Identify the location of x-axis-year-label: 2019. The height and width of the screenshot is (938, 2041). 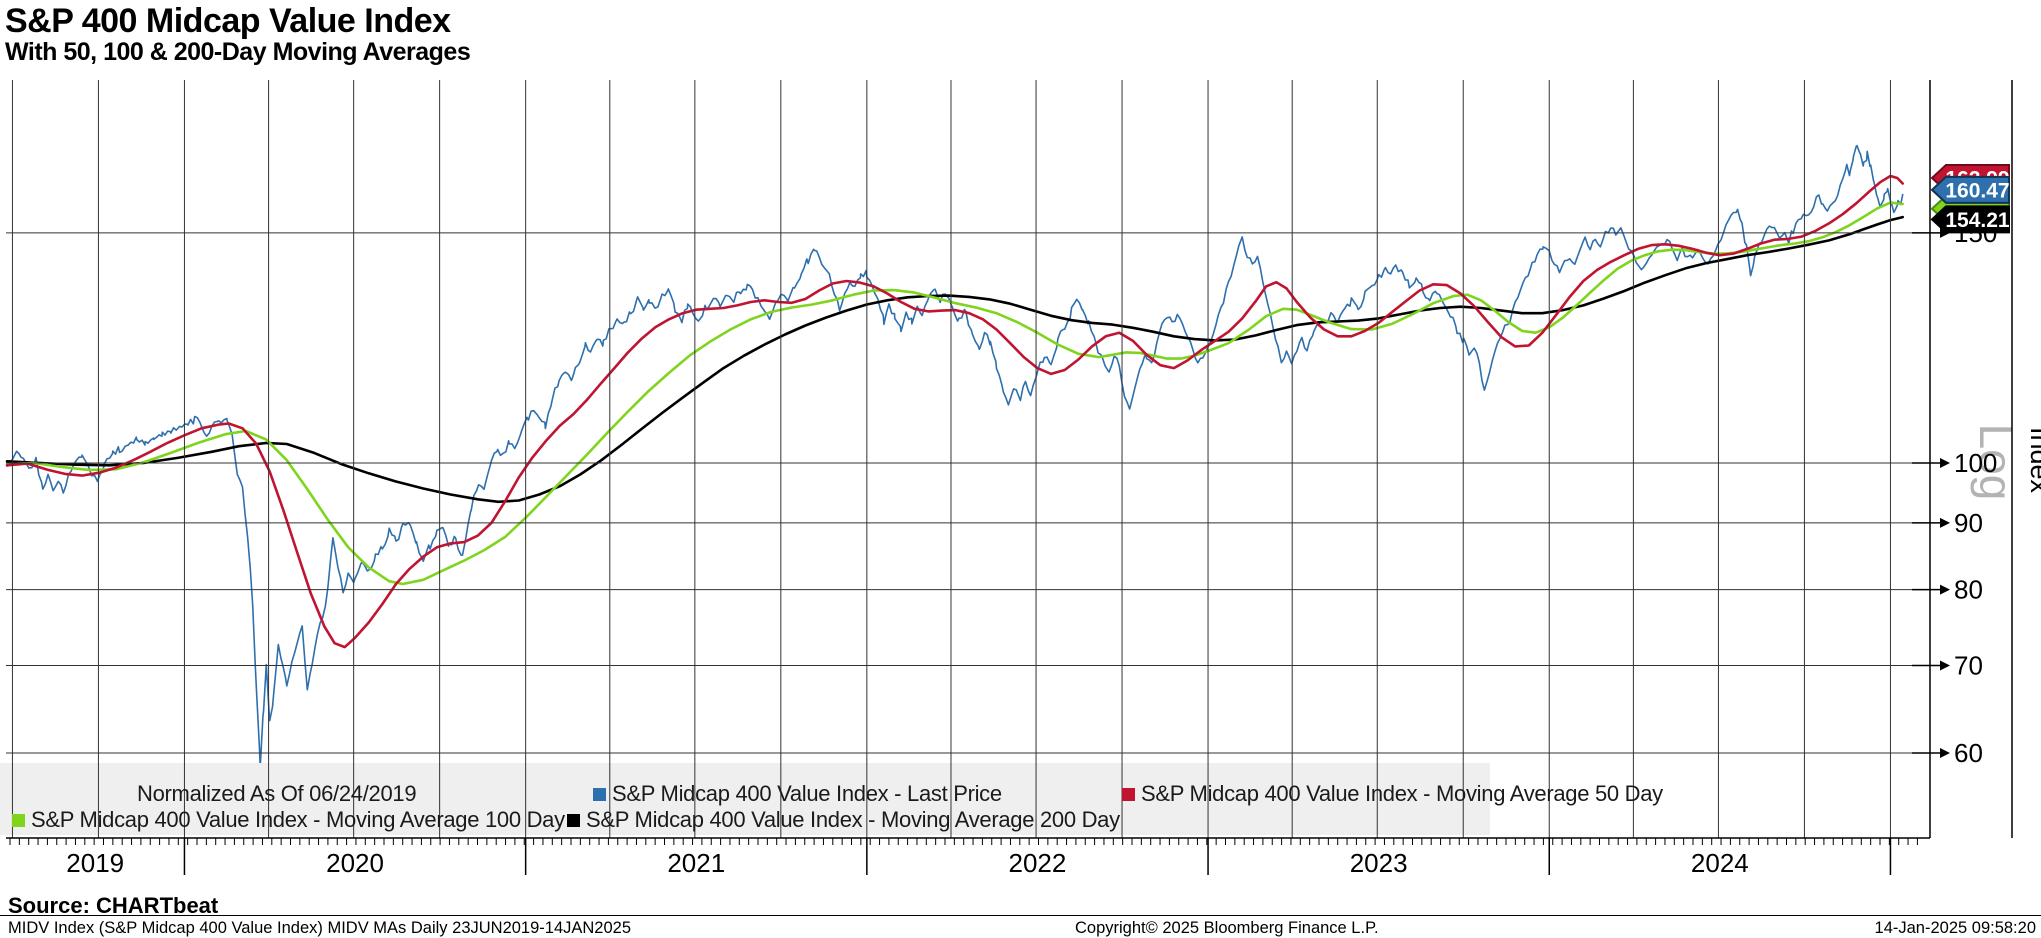
(95, 863).